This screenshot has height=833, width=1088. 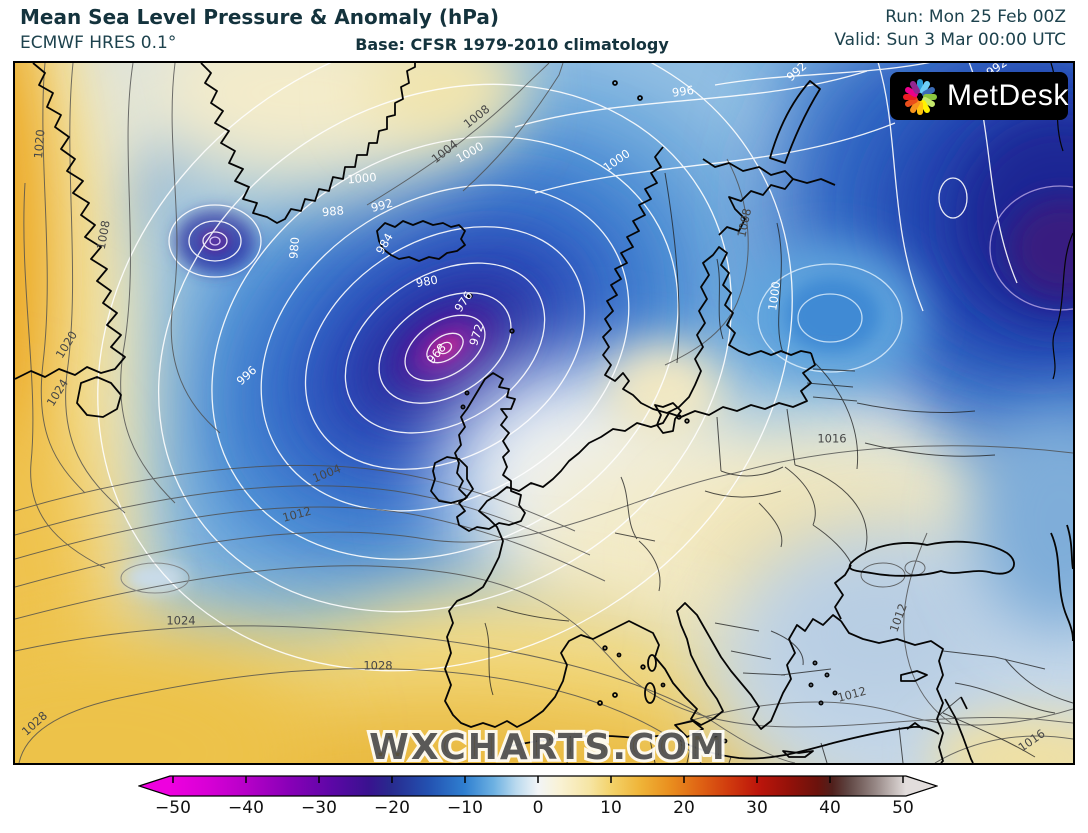 I want to click on metdesk-pinwheel-icon, so click(x=920, y=97).